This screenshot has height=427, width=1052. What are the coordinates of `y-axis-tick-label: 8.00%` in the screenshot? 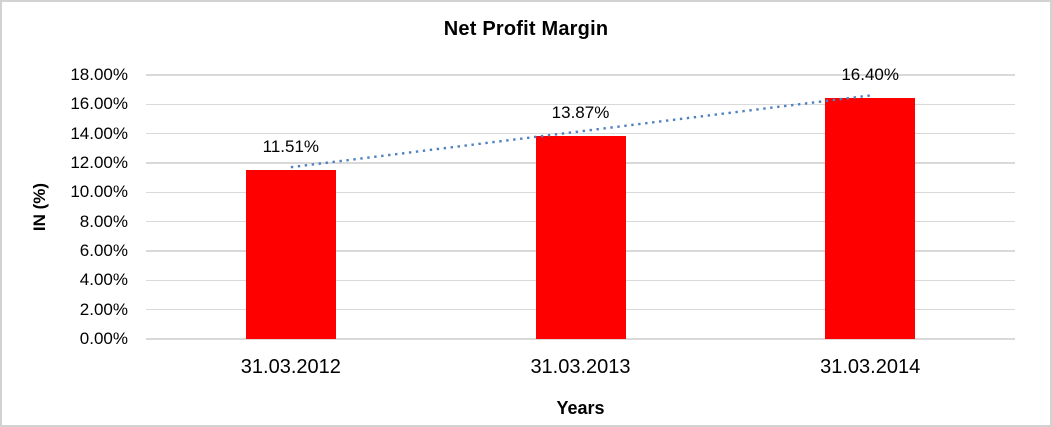 It's located at (103, 221).